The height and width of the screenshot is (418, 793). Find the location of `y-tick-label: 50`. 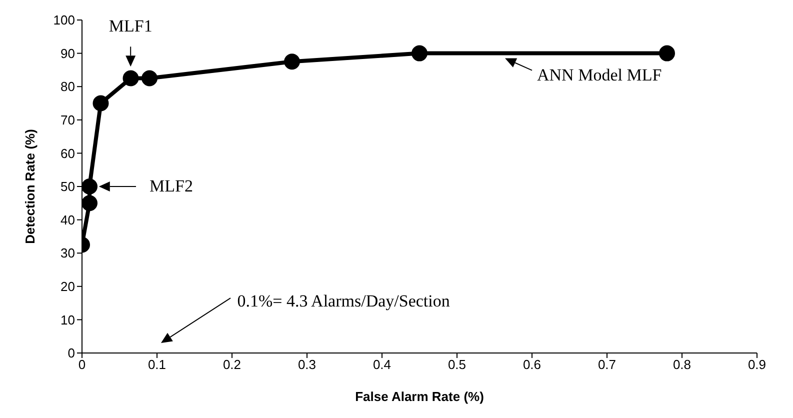

y-tick-label: 50 is located at coordinates (67, 186).